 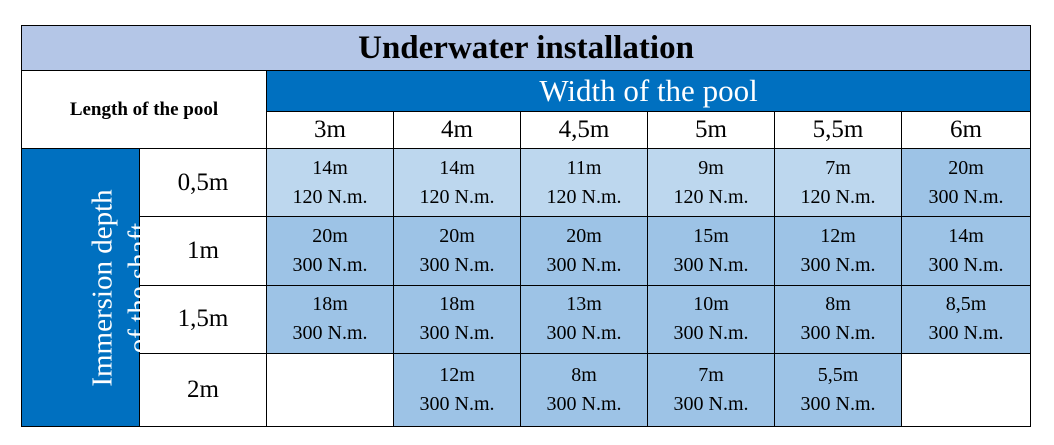 What do you see at coordinates (203, 319) in the screenshot?
I see `depth-row-header: 1,5m` at bounding box center [203, 319].